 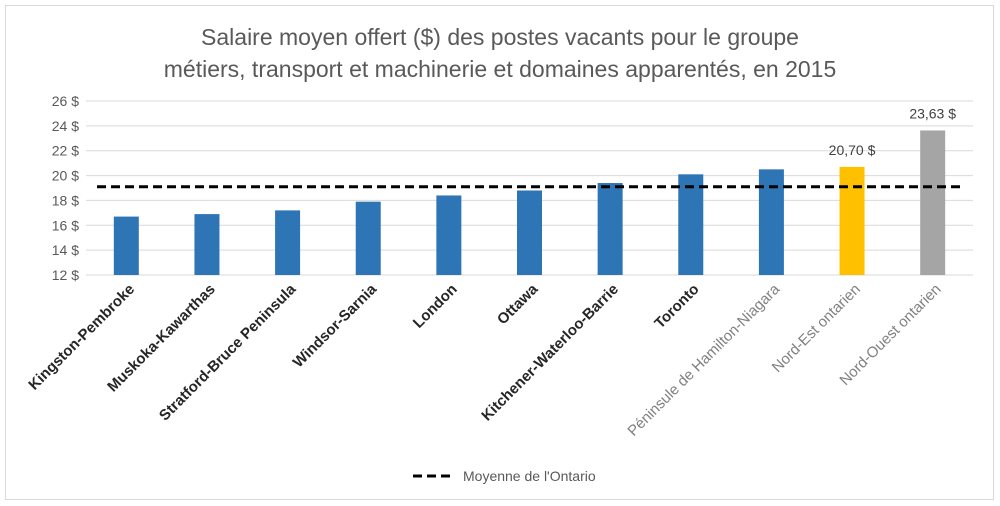 What do you see at coordinates (65, 250) in the screenshot?
I see `y-tick-label: 14 $` at bounding box center [65, 250].